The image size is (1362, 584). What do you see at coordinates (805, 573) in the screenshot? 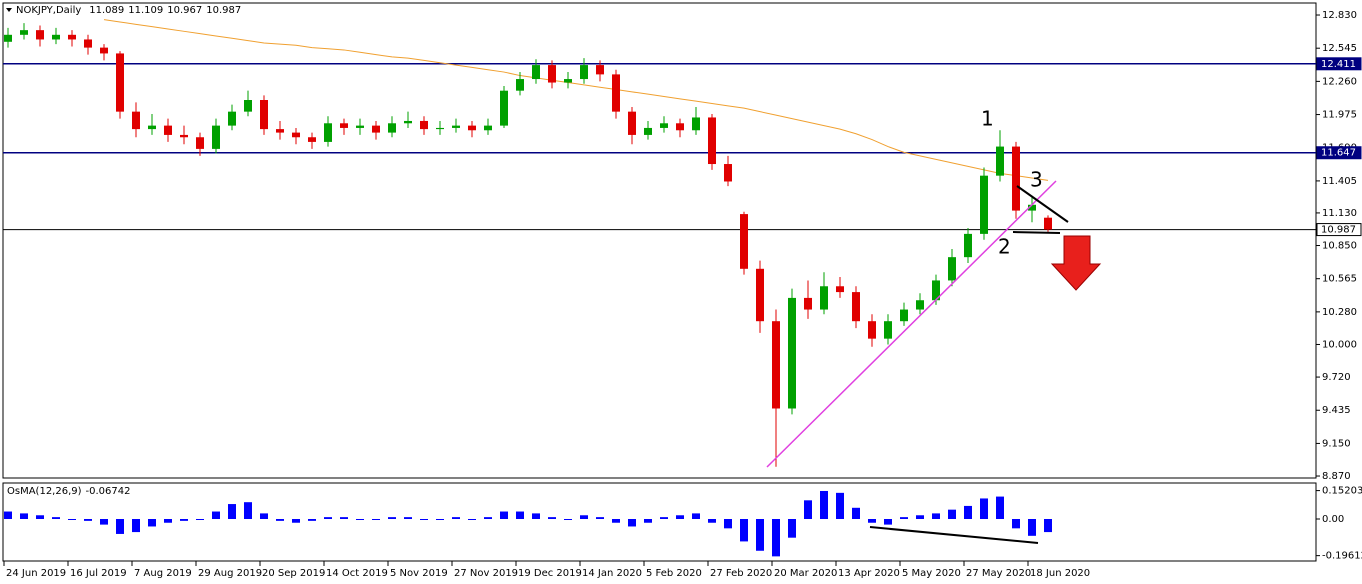
I see `x-tick-label: 20 Mar 2020` at bounding box center [805, 573].